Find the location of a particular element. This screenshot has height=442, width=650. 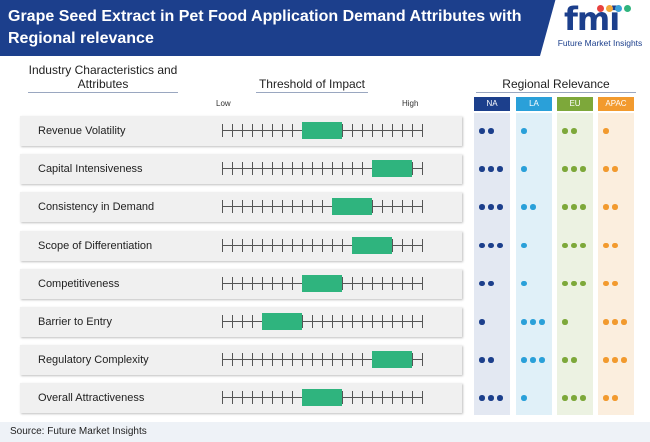

attribute-row: Consistency in Demand is located at coordinates (241, 207).